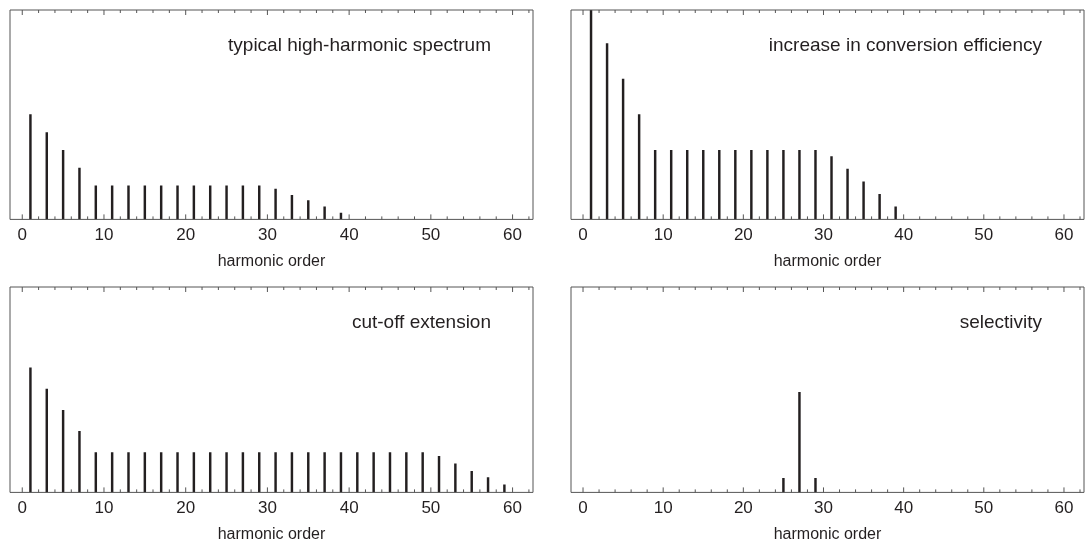  I want to click on chart-title: typical high-harmonic spectrum, so click(359, 45).